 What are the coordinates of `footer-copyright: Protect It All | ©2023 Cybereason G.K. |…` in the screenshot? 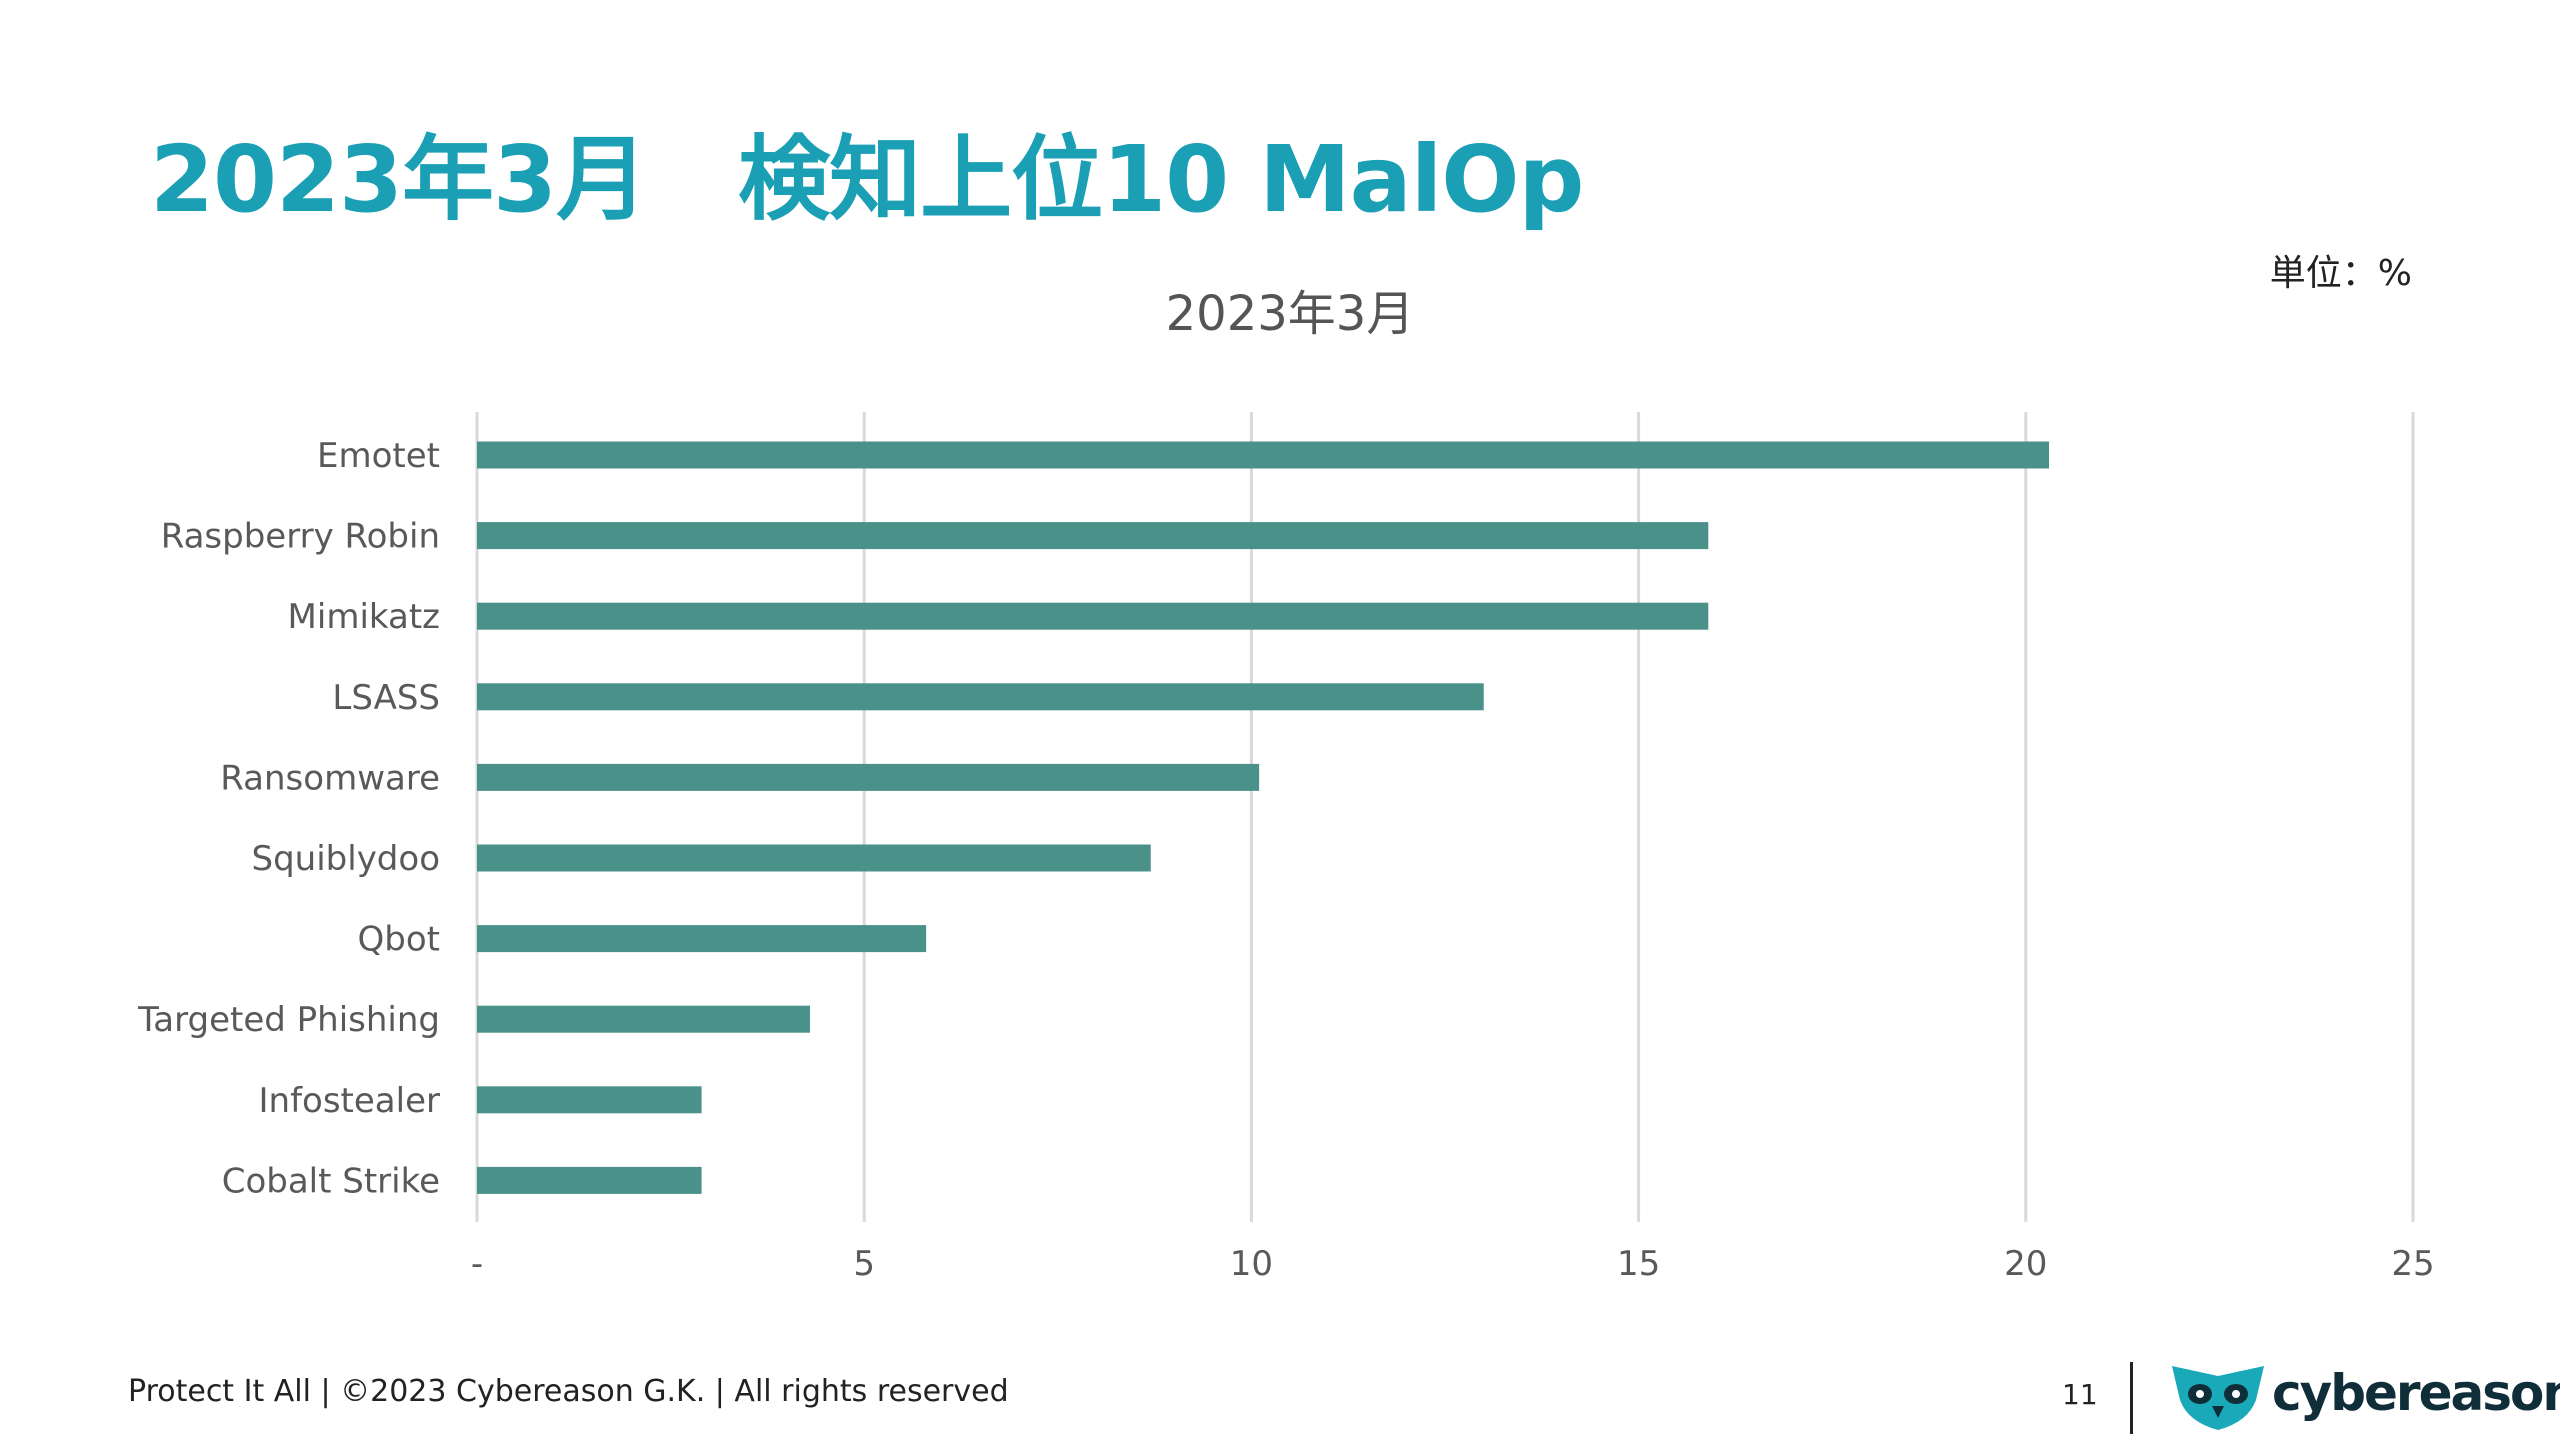 It's located at (568, 1391).